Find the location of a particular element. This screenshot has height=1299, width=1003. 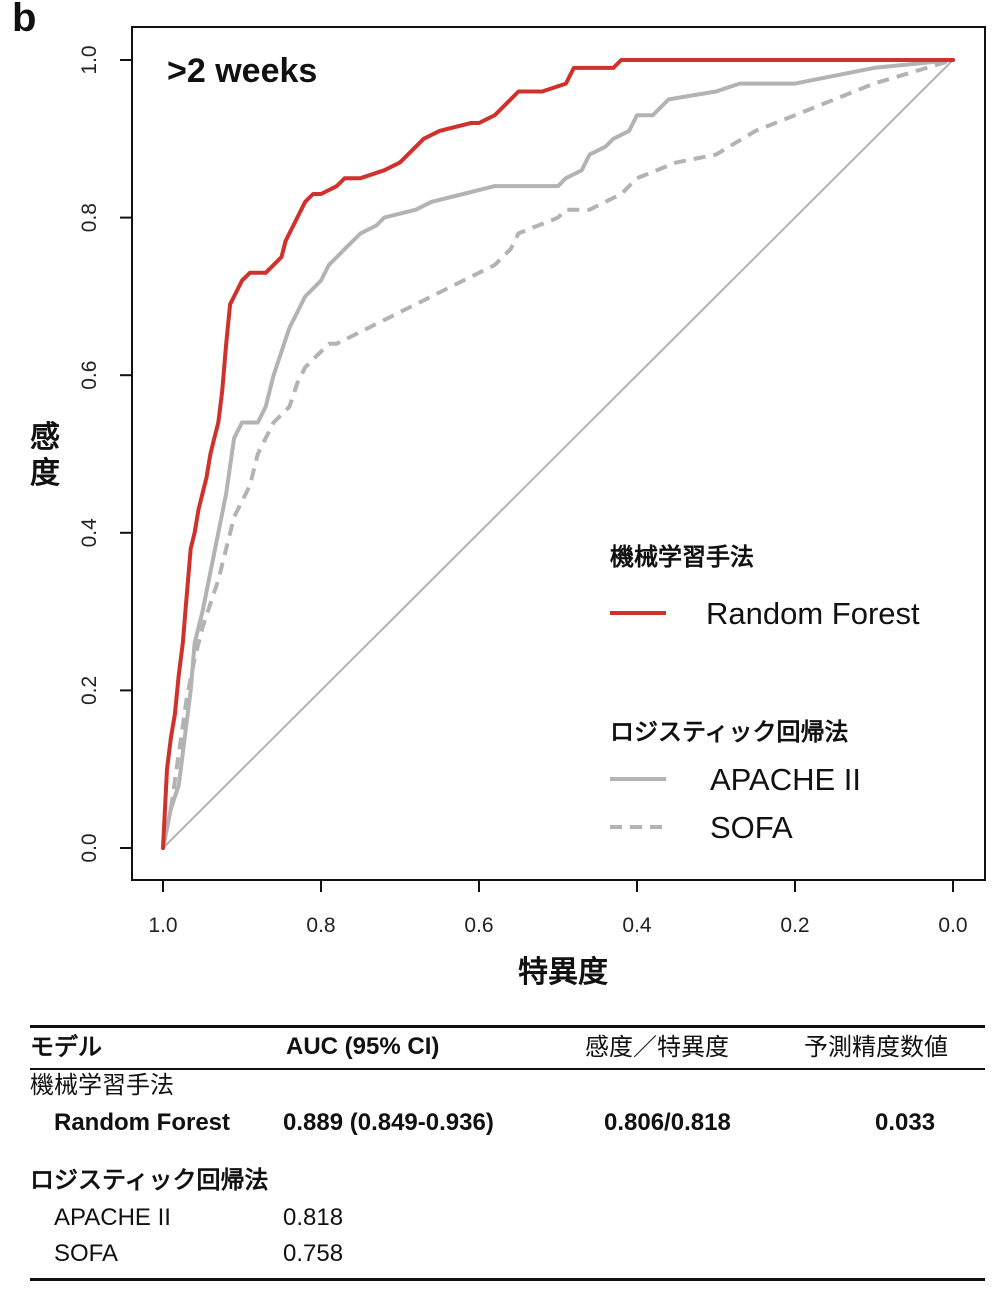

y-tick-label: 1.0 is located at coordinates (89, 59).